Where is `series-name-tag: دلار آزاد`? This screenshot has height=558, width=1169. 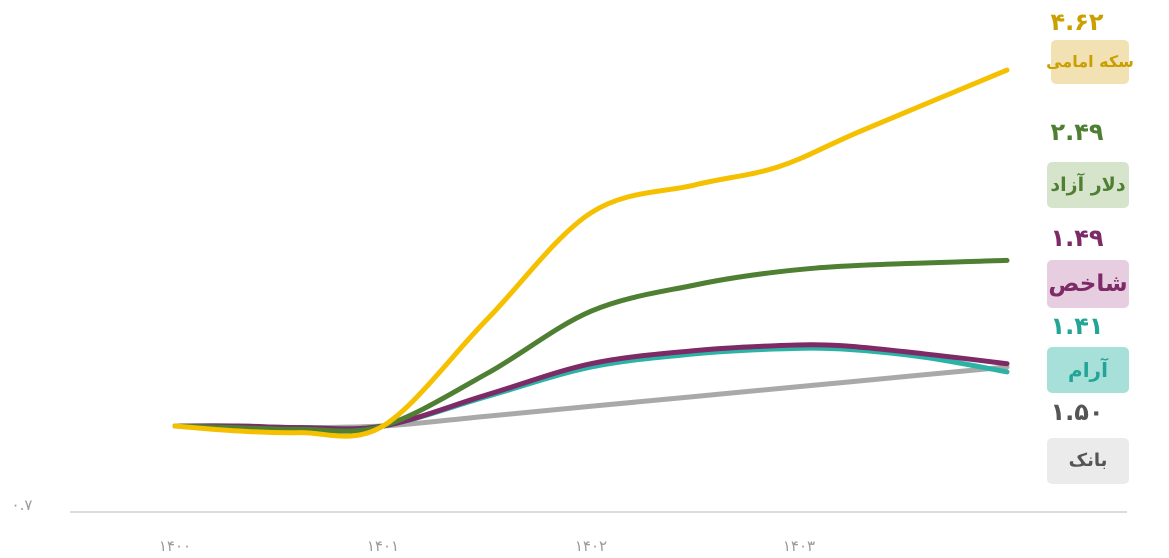
series-name-tag: دلار آزاد is located at coordinates (1088, 185).